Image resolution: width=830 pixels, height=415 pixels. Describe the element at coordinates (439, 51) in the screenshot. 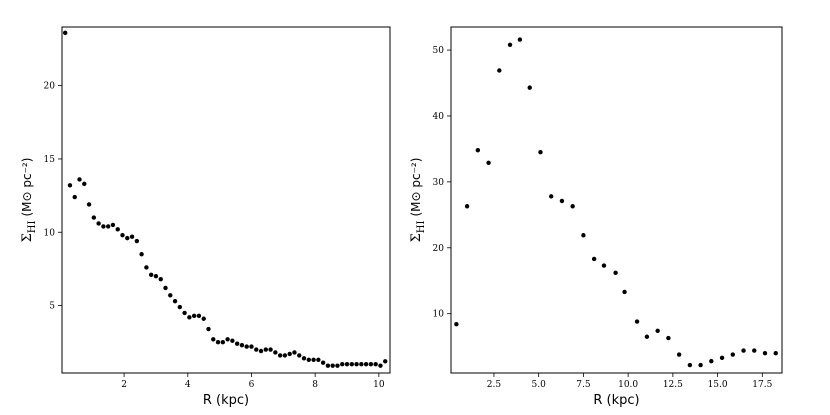

I see `y-tick-label: 50` at that location.